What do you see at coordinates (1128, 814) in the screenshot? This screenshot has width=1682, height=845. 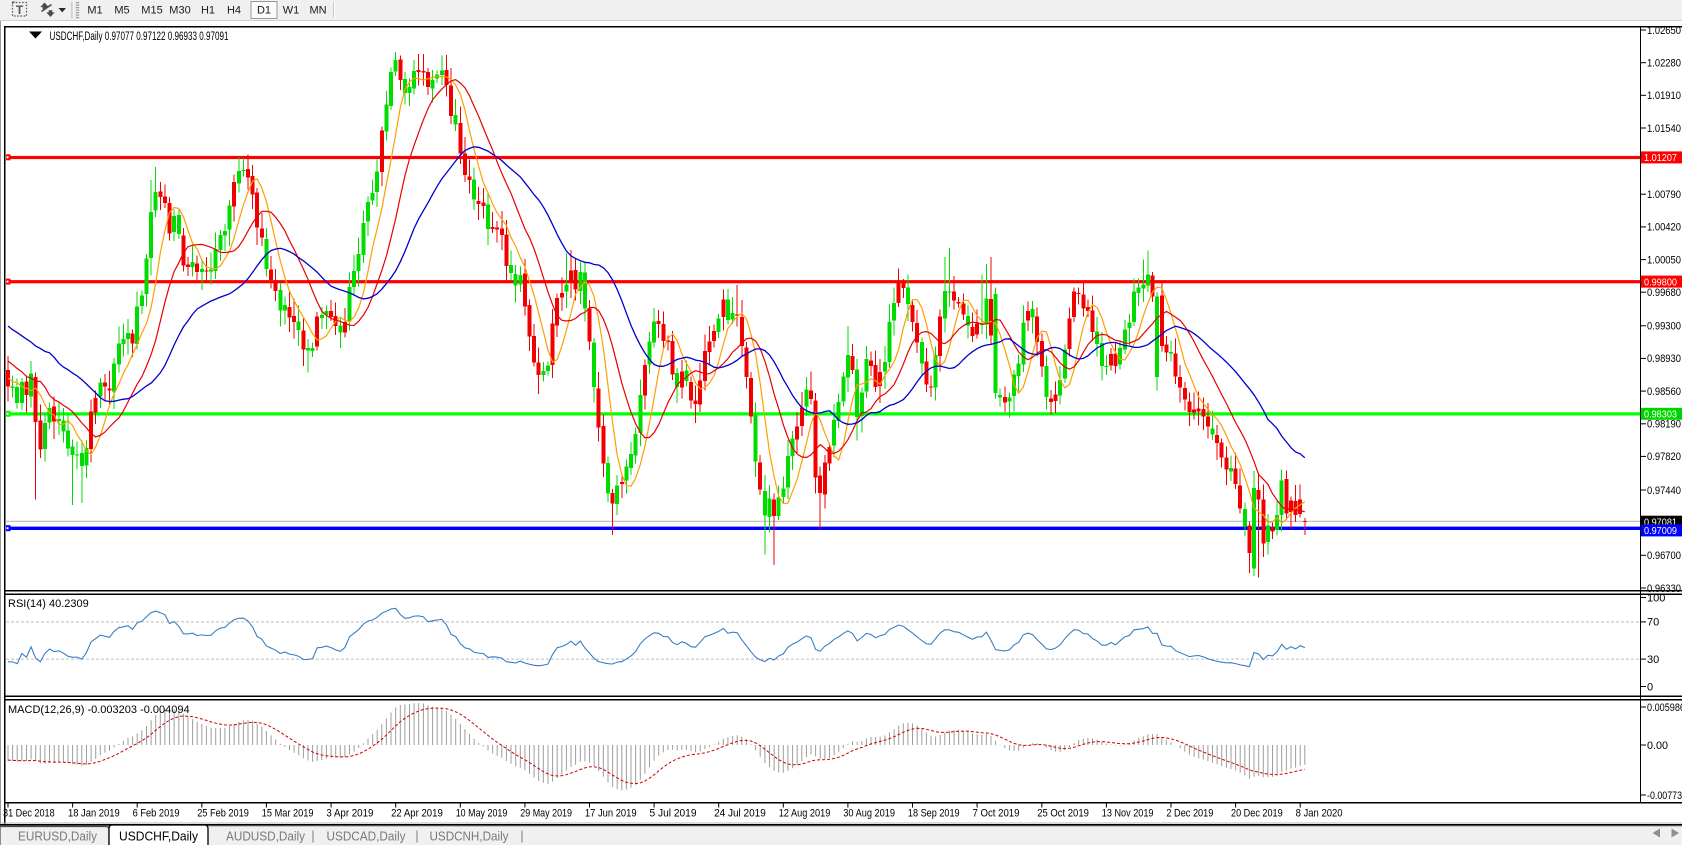 I see `svg-text: 13 Nov 2019` at bounding box center [1128, 814].